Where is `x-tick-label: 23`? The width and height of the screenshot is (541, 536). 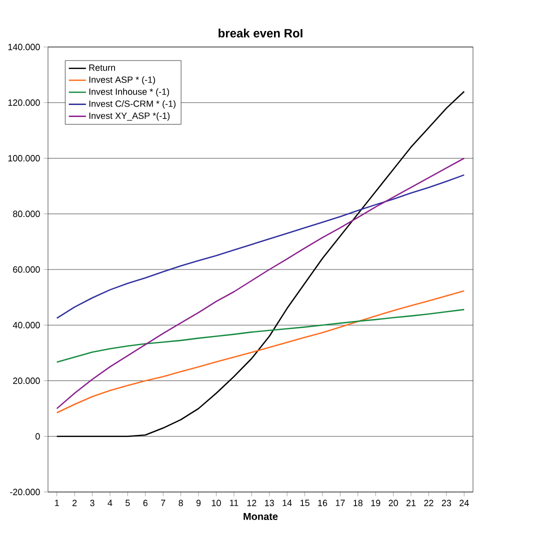 x-tick-label: 23 is located at coordinates (447, 503).